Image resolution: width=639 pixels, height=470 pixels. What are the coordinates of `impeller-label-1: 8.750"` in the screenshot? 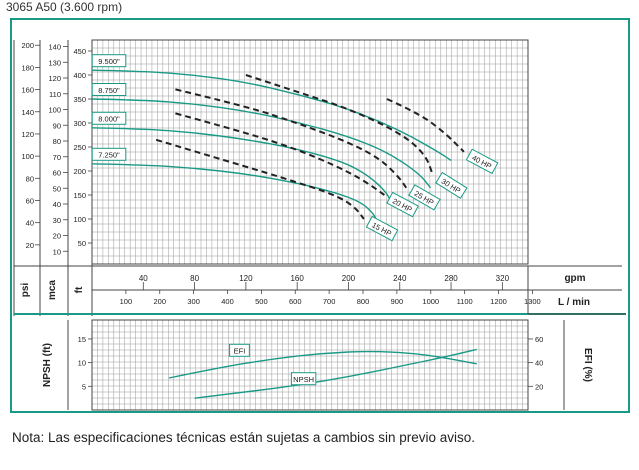 It's located at (109, 89).